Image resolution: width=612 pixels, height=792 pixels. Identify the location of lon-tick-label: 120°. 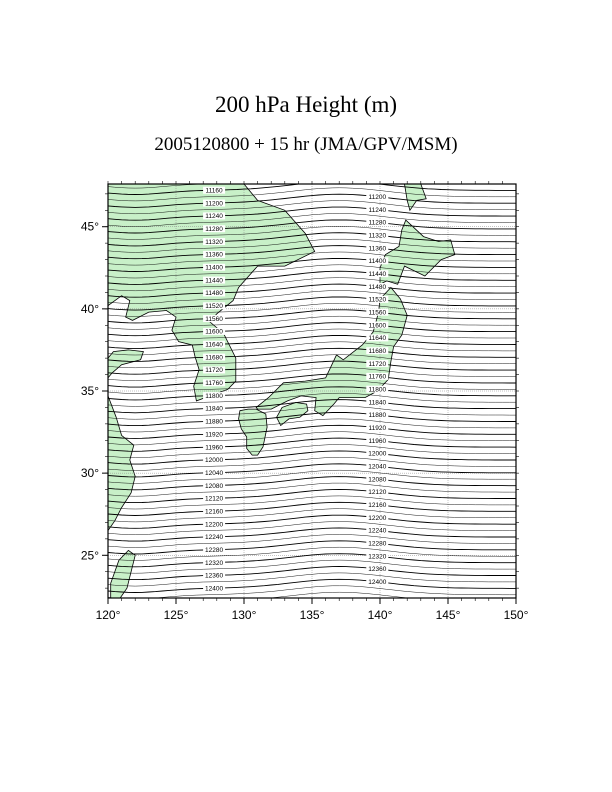
(108, 615).